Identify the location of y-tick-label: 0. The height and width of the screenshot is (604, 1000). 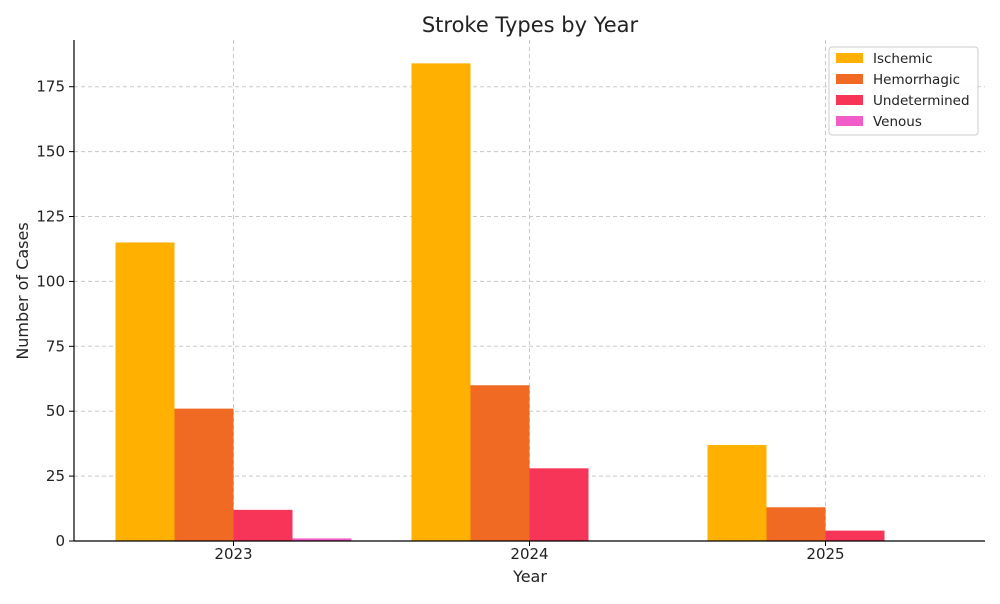
(60, 541).